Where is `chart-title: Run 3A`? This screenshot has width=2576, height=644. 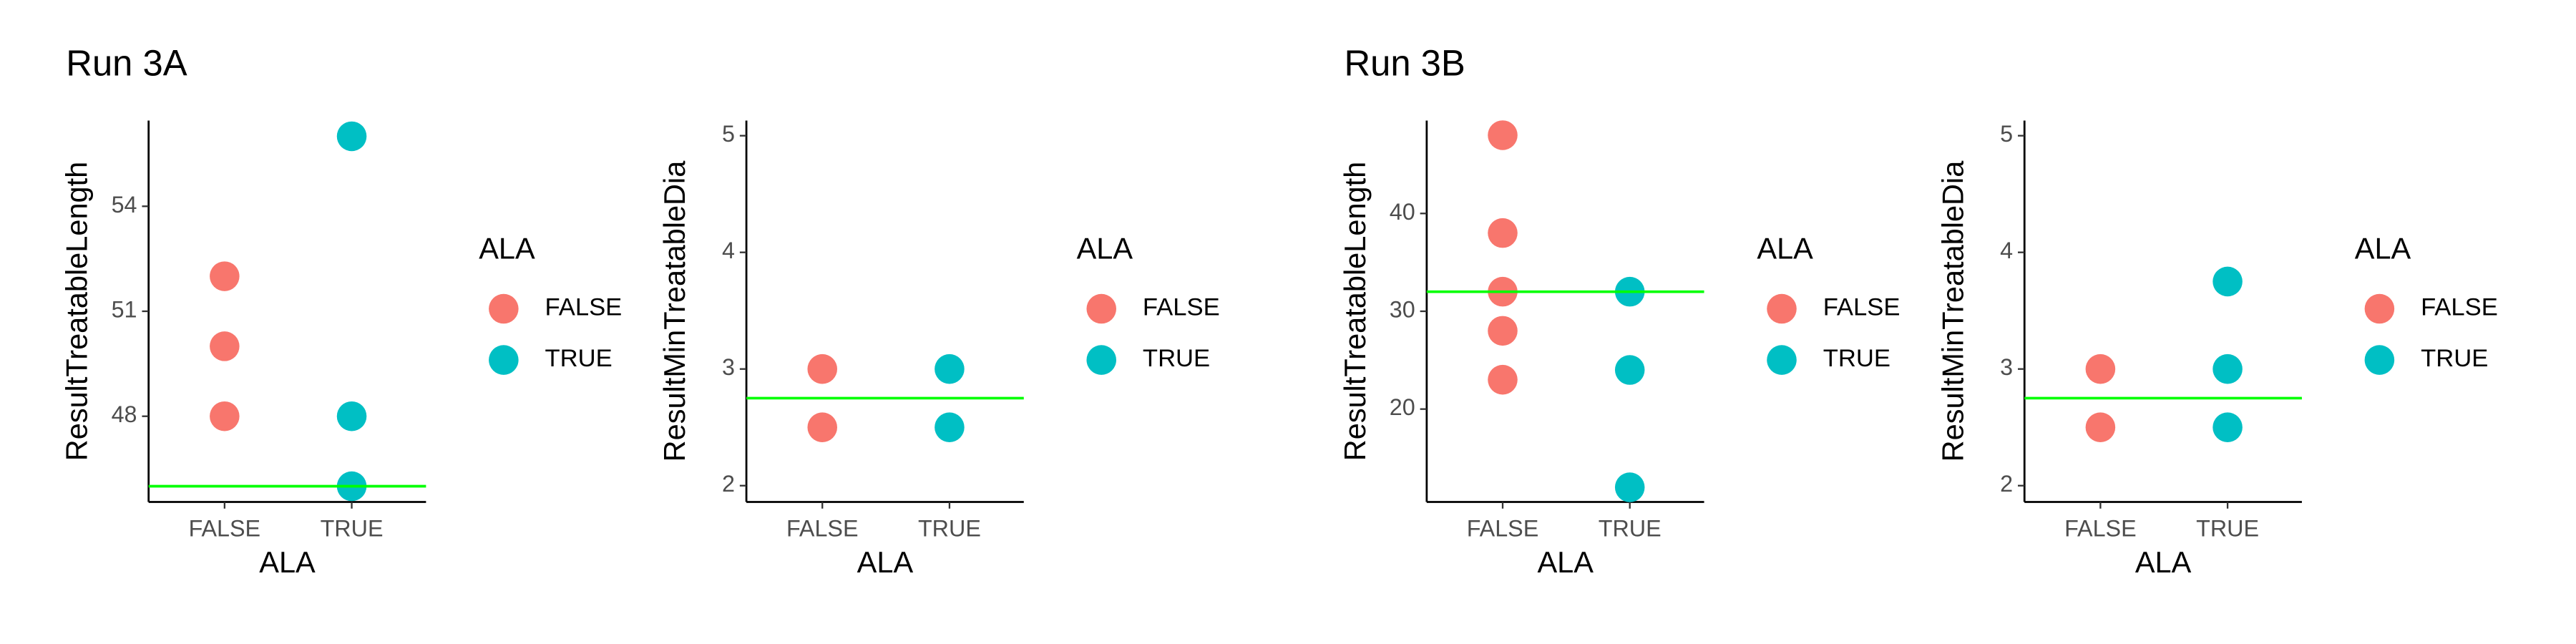 chart-title: Run 3A is located at coordinates (126, 63).